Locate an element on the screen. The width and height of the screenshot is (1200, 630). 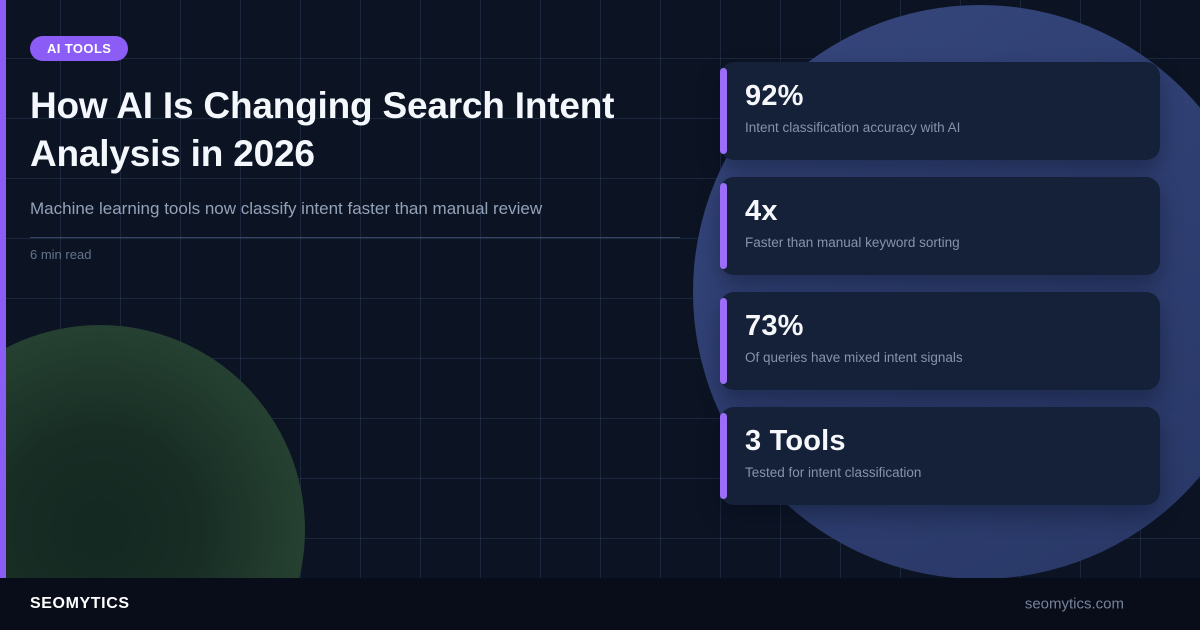
brand-name: SEOMYTICS is located at coordinates (80, 603).